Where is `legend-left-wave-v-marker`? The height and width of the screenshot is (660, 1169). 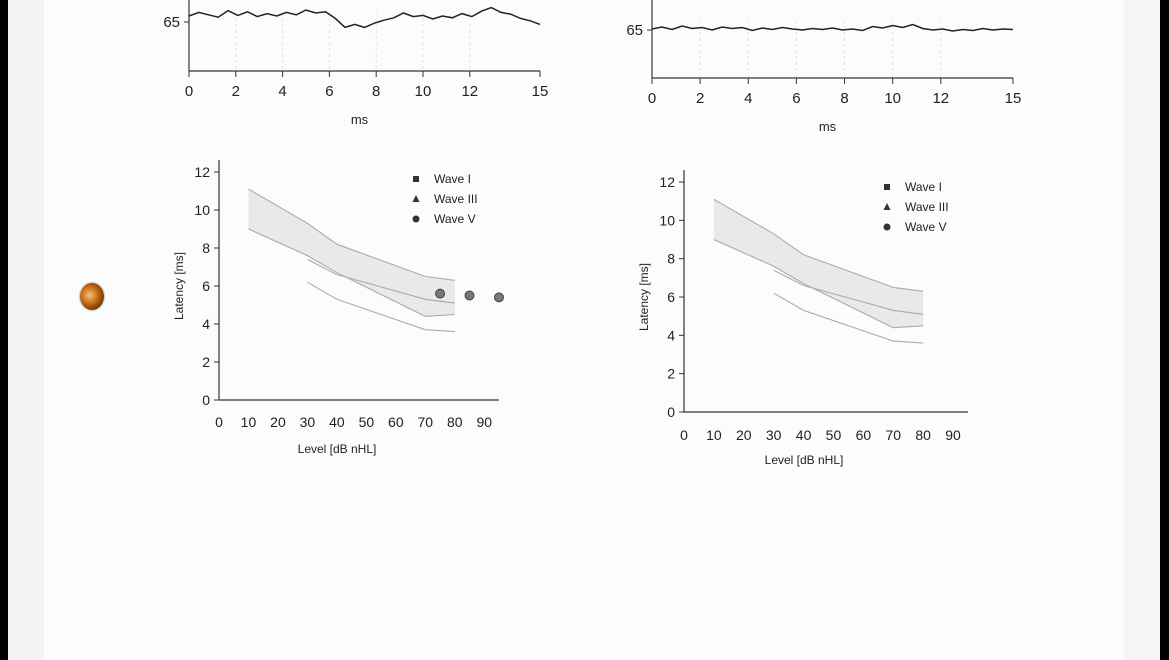 legend-left-wave-v-marker is located at coordinates (416, 219).